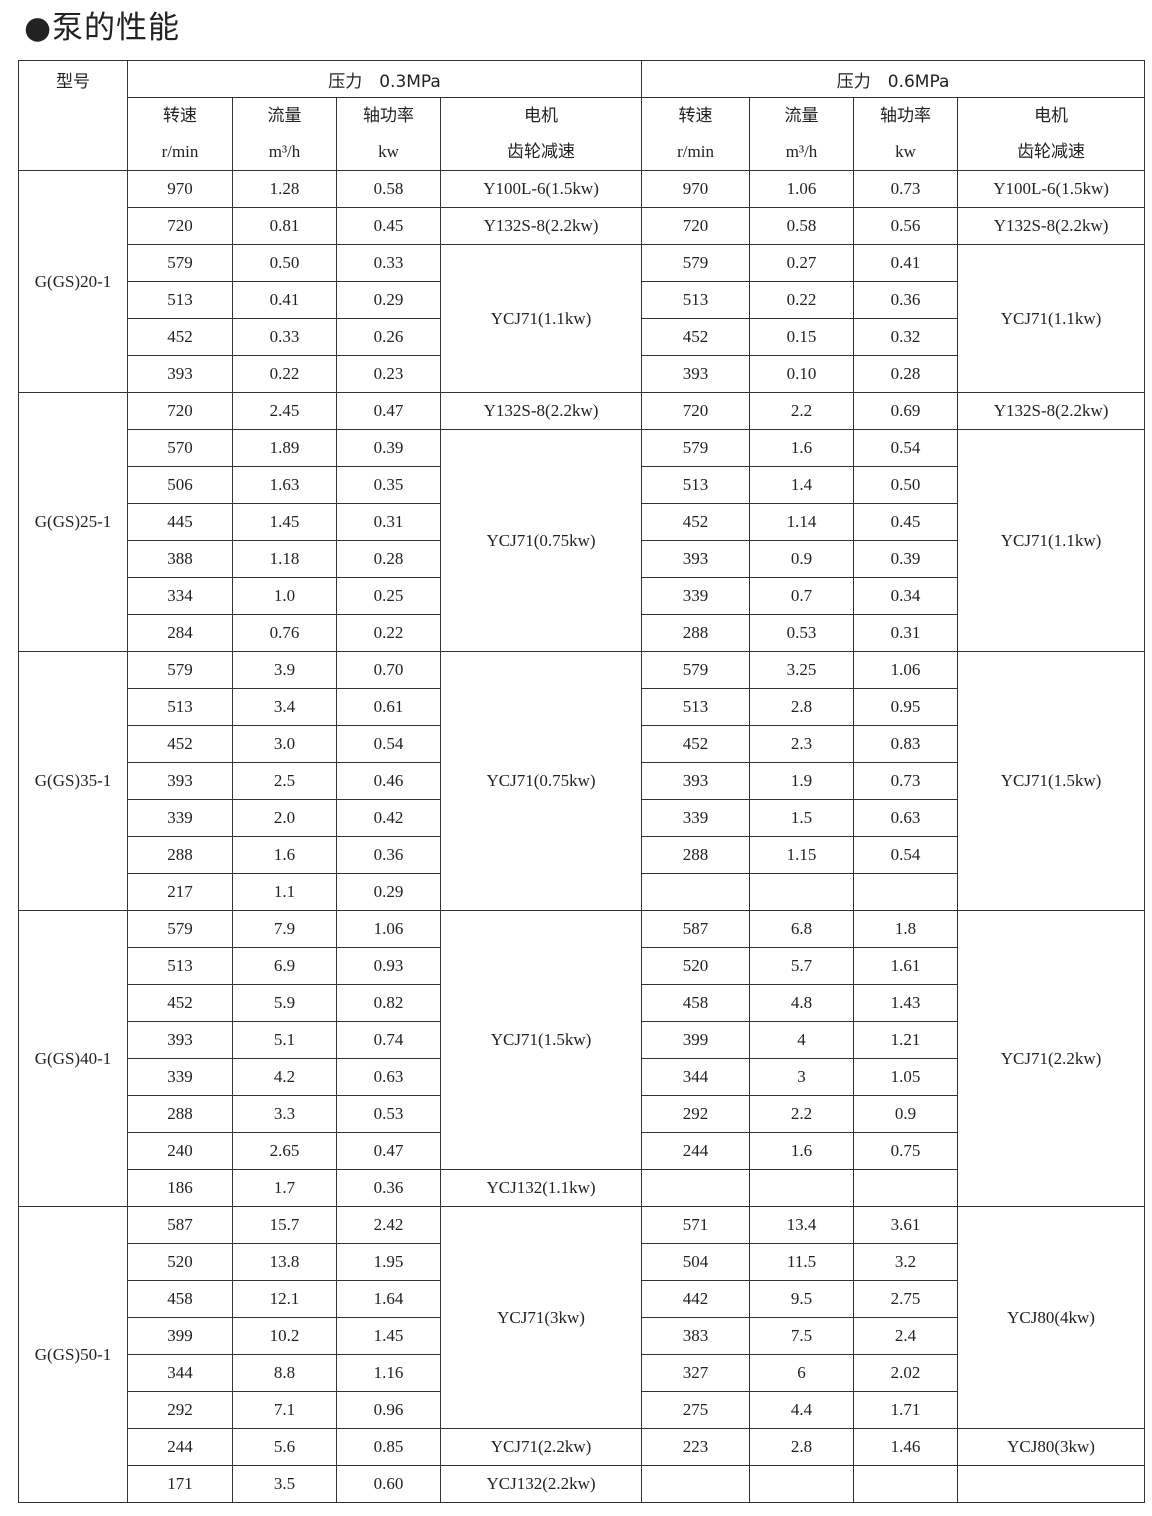 The width and height of the screenshot is (1152, 1516). Describe the element at coordinates (582, 1299) in the screenshot. I see `table-row: 458 12.1 1.64 442 9.5 2.75` at that location.